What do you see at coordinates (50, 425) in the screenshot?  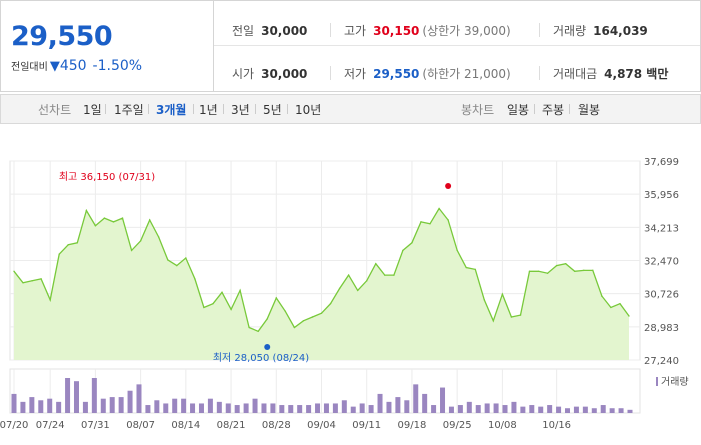 I see `x-tick-label: 07/24` at bounding box center [50, 425].